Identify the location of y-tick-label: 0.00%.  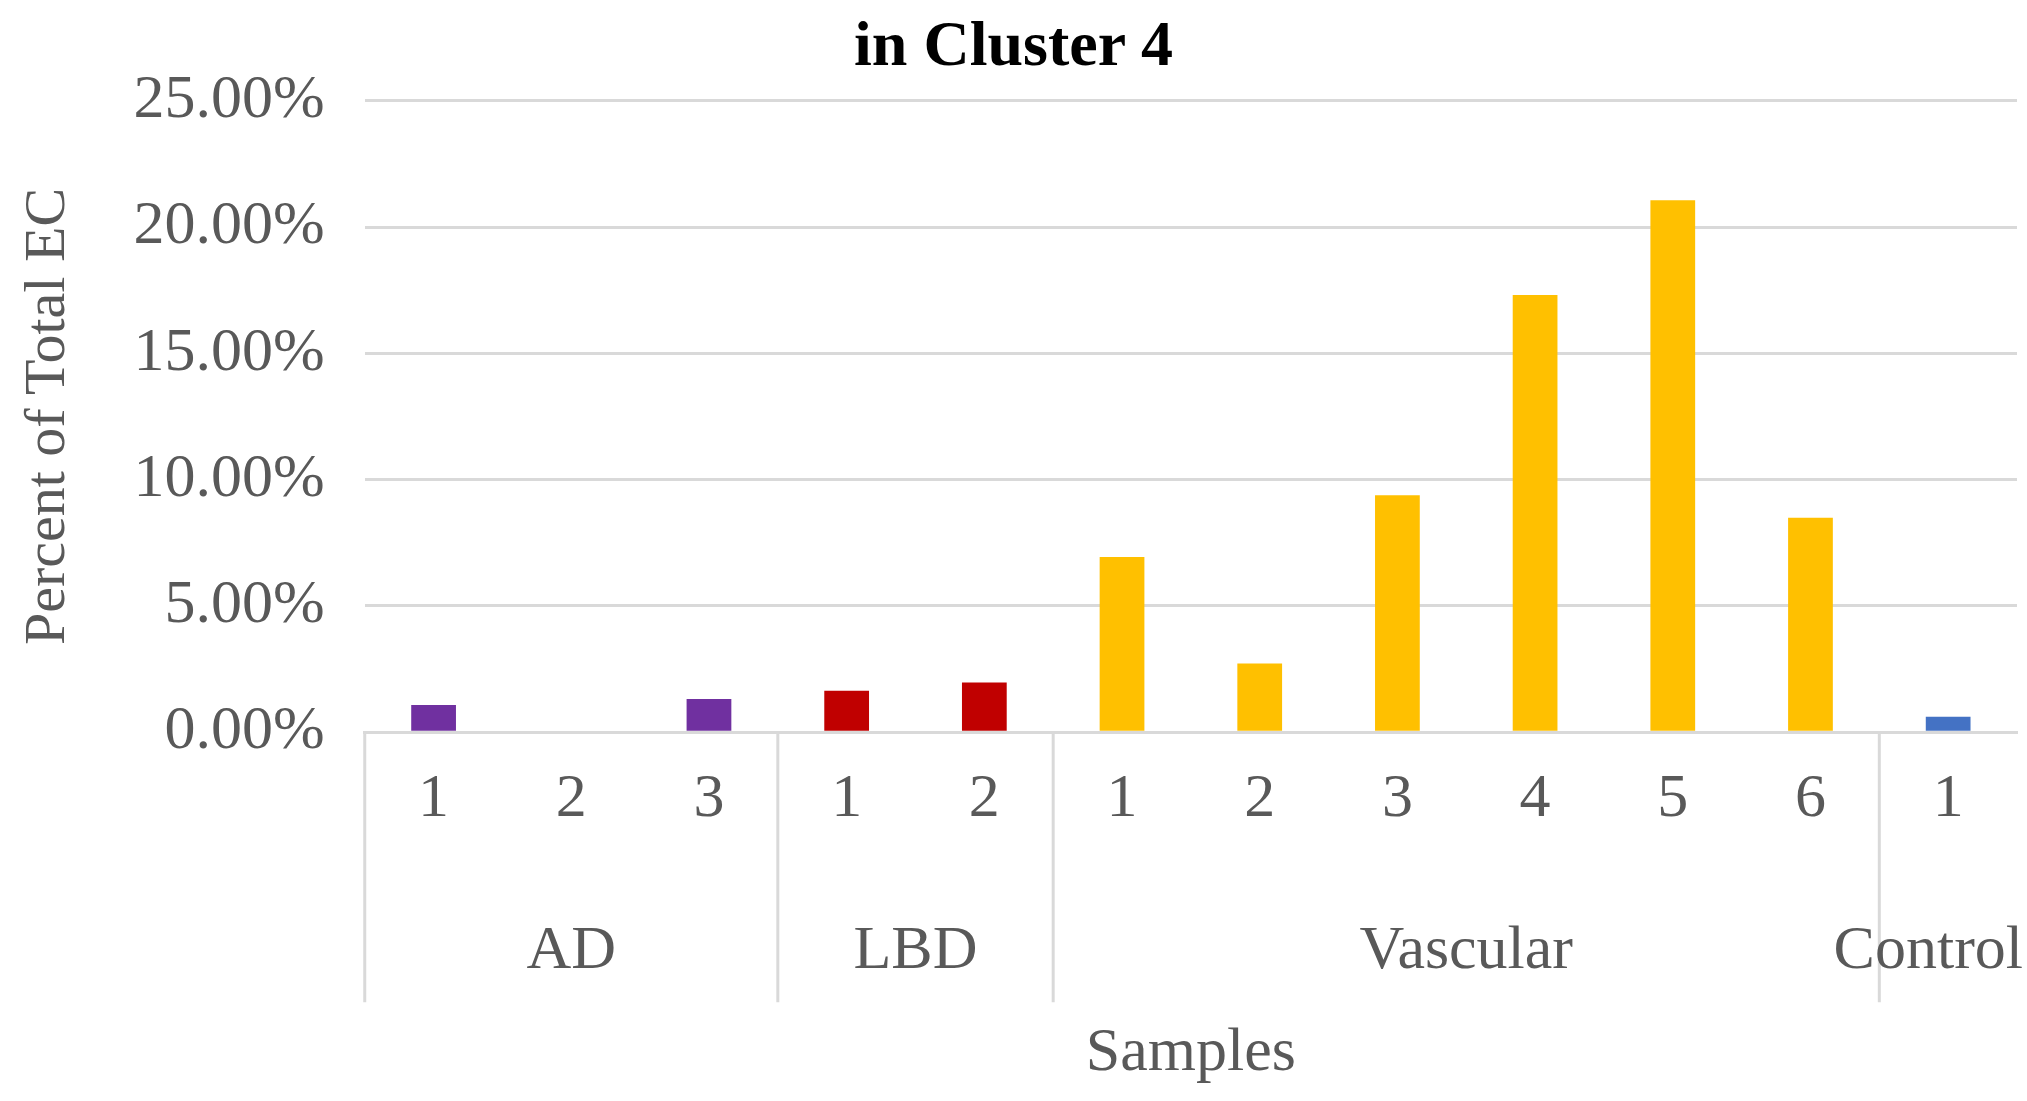
(244, 727).